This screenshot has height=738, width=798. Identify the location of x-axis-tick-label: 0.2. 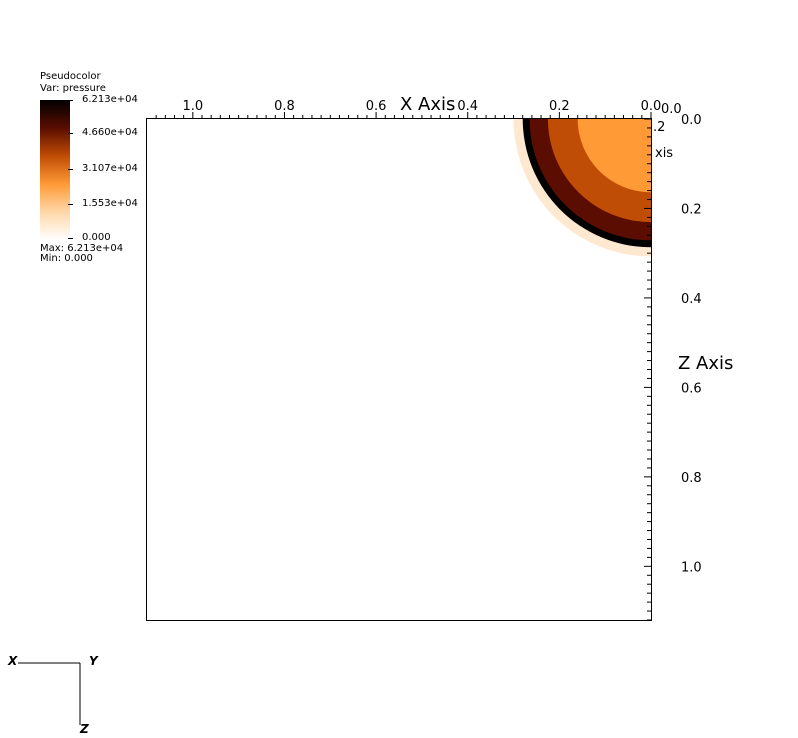
(559, 106).